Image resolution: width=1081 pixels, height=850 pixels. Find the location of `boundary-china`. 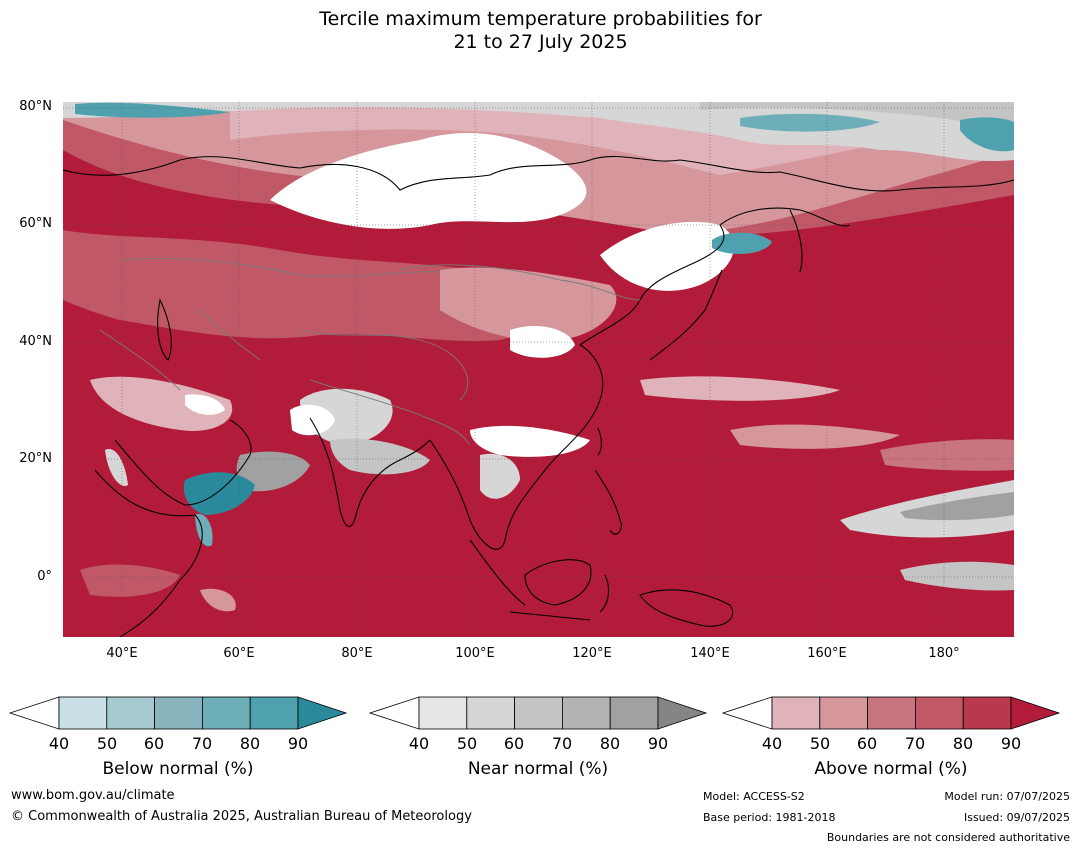

boundary-china is located at coordinates (384, 365).